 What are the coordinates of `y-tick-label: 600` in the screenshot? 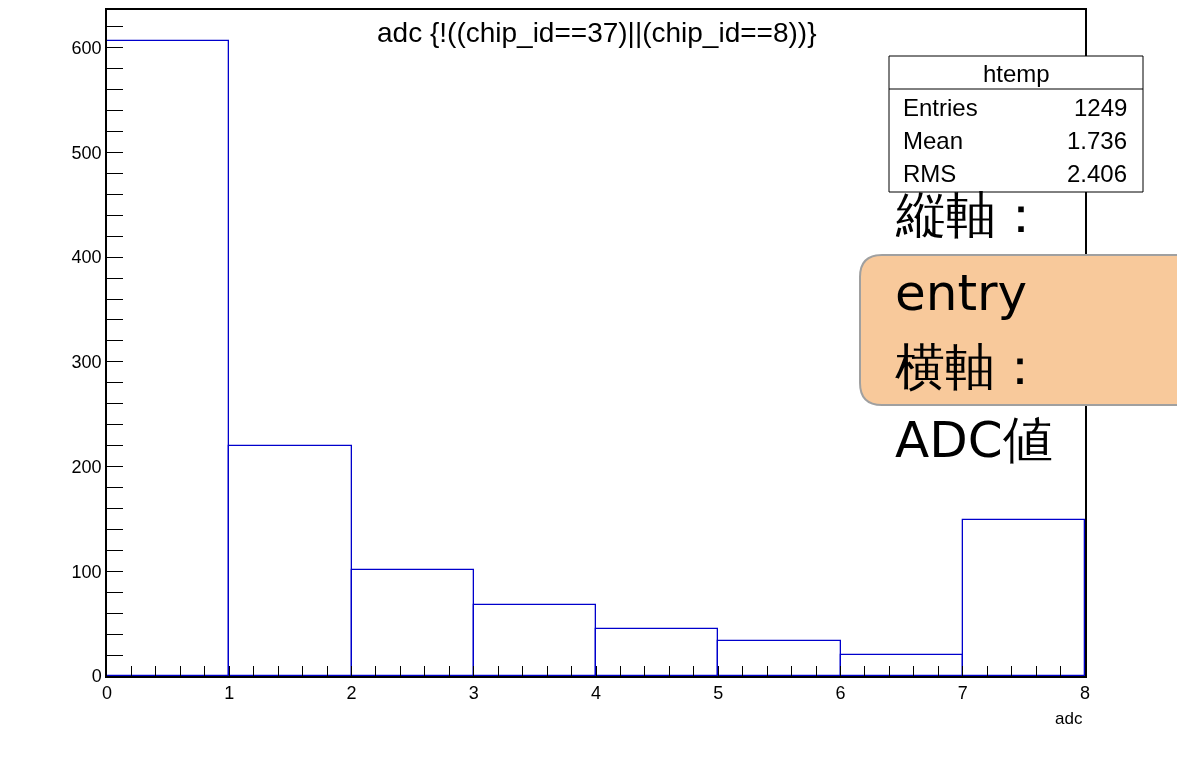 It's located at (86, 48).